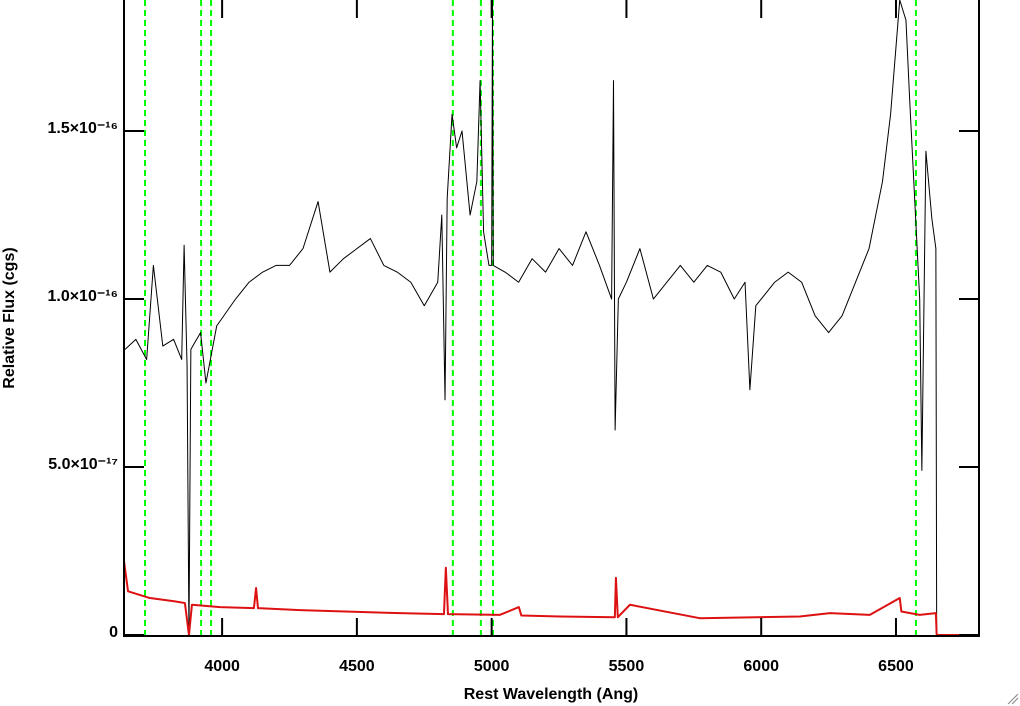  What do you see at coordinates (222, 666) in the screenshot?
I see `x-tick-label: 4000` at bounding box center [222, 666].